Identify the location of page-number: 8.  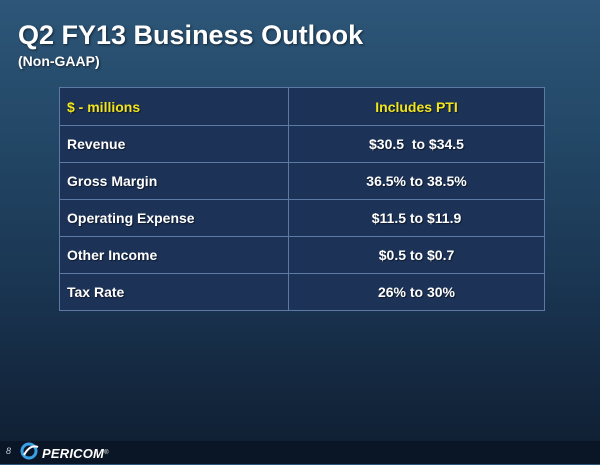
(9, 451).